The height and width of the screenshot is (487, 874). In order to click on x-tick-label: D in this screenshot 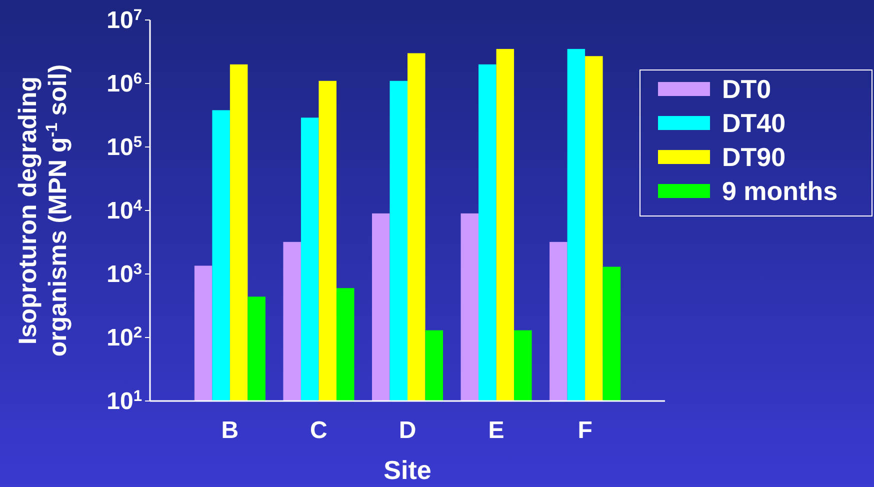, I will do `click(407, 430)`.